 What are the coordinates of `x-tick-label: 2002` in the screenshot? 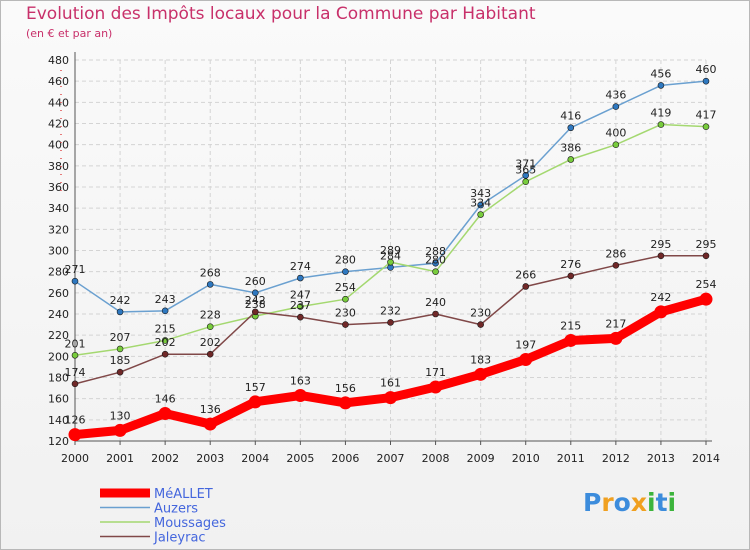 It's located at (165, 458).